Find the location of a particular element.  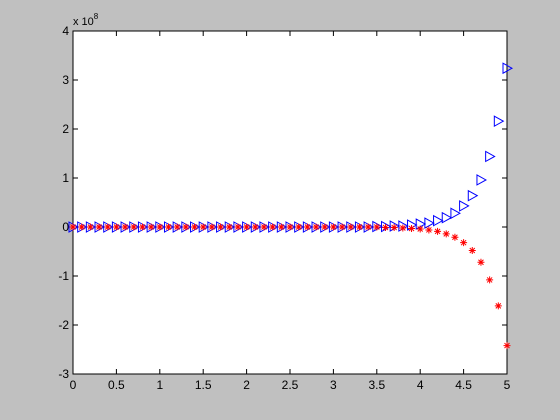

y-tick-label: -3 is located at coordinates (63, 374).